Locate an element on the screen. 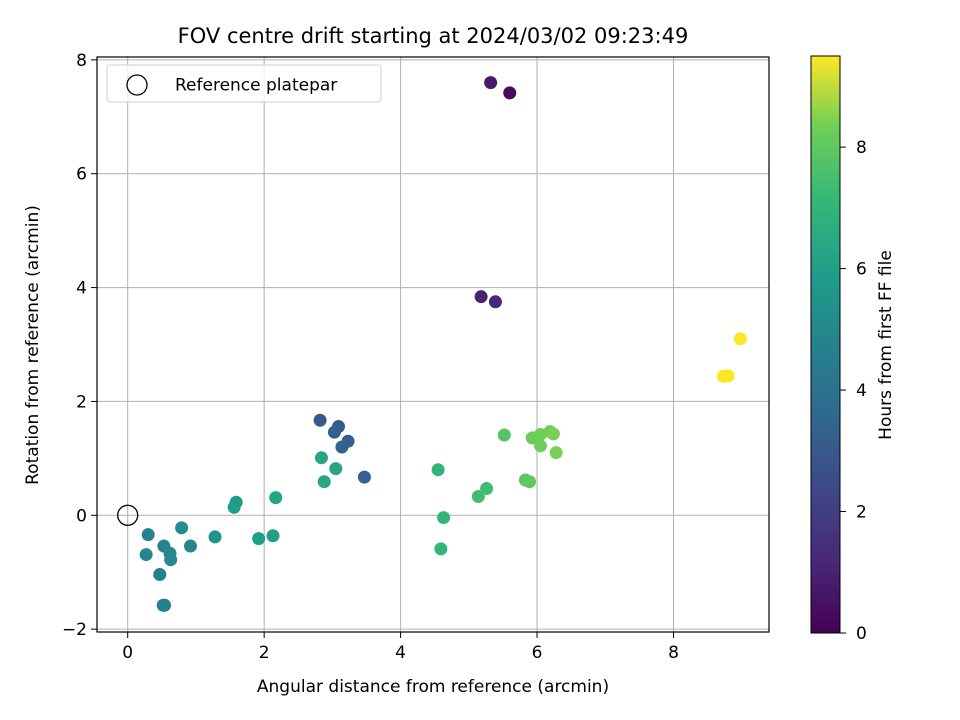  y-axis-label: Rotation from reference (arcmin) is located at coordinates (33, 345).